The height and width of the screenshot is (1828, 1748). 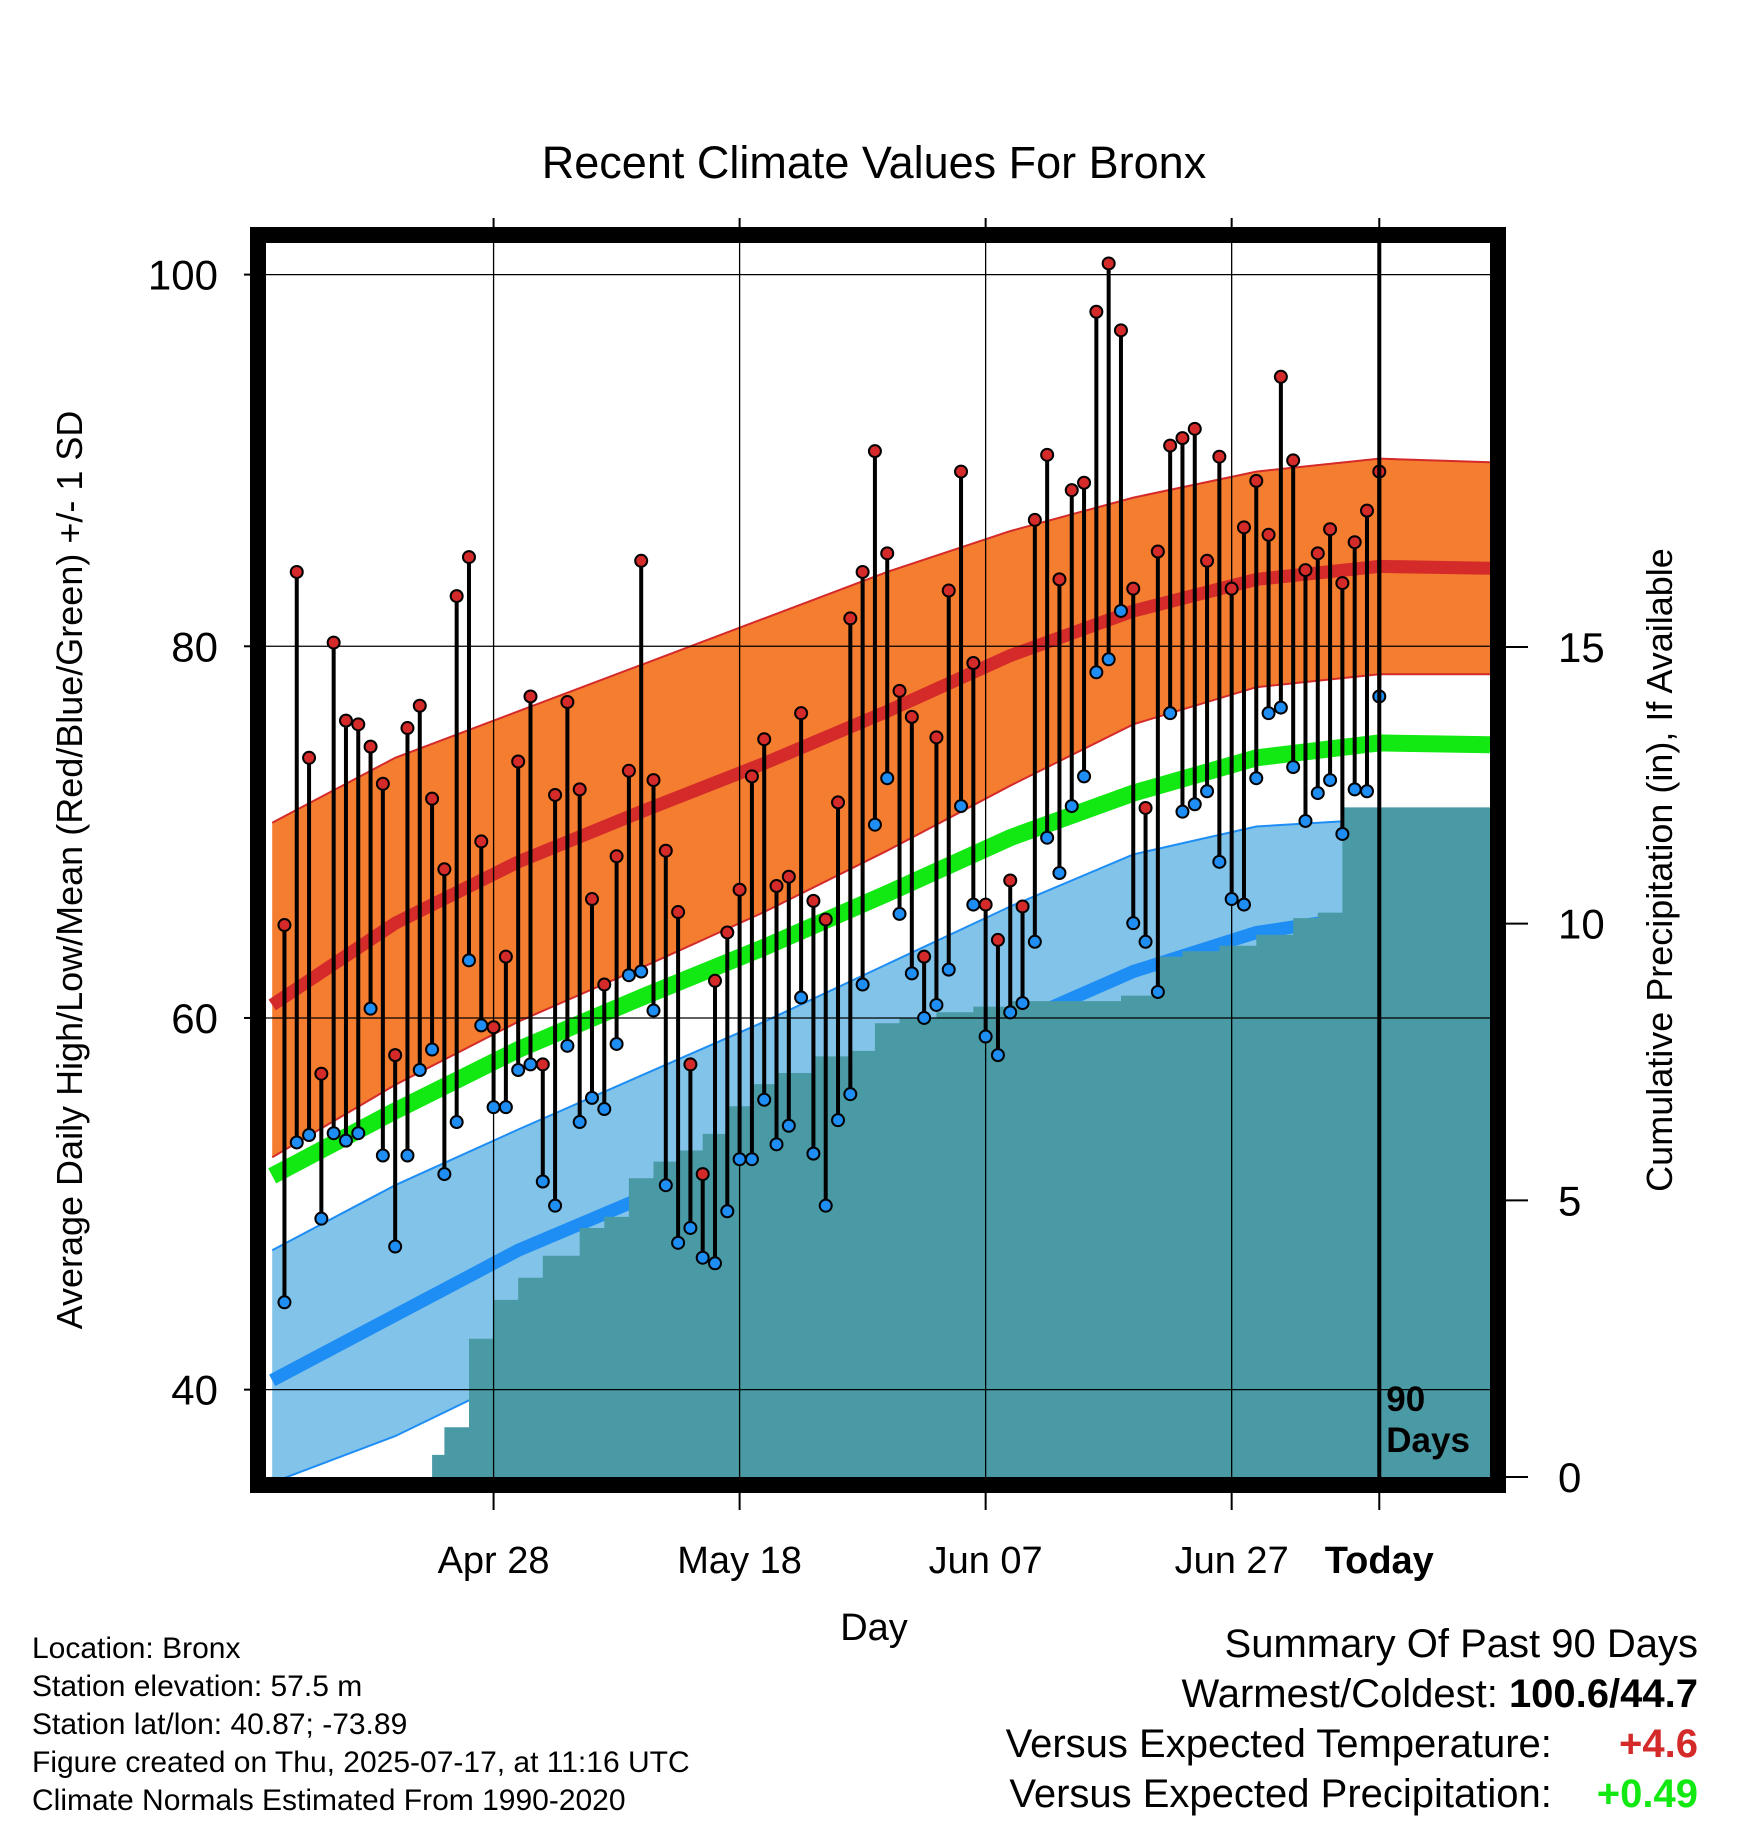 I want to click on precip-anomaly-value: +0.49, so click(x=1647, y=1794).